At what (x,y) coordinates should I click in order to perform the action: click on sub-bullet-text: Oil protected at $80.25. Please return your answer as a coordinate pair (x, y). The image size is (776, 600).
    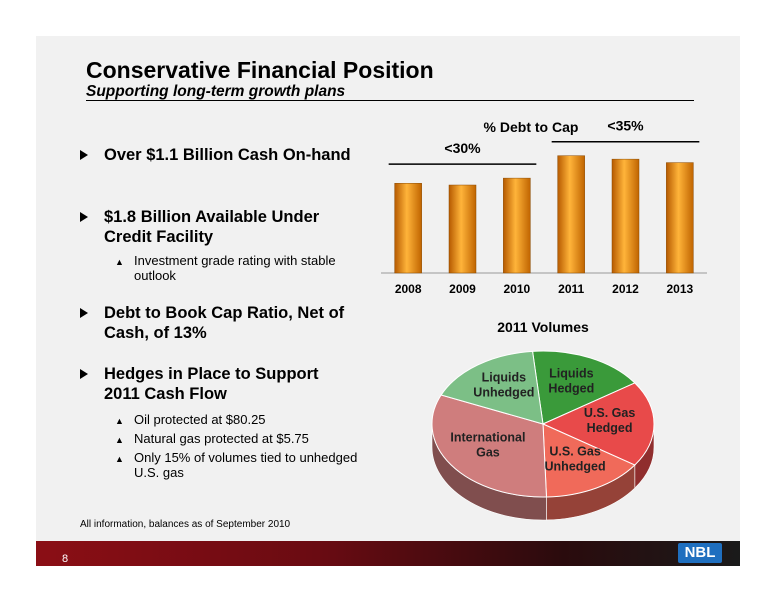
    Looking at the image, I should click on (200, 419).